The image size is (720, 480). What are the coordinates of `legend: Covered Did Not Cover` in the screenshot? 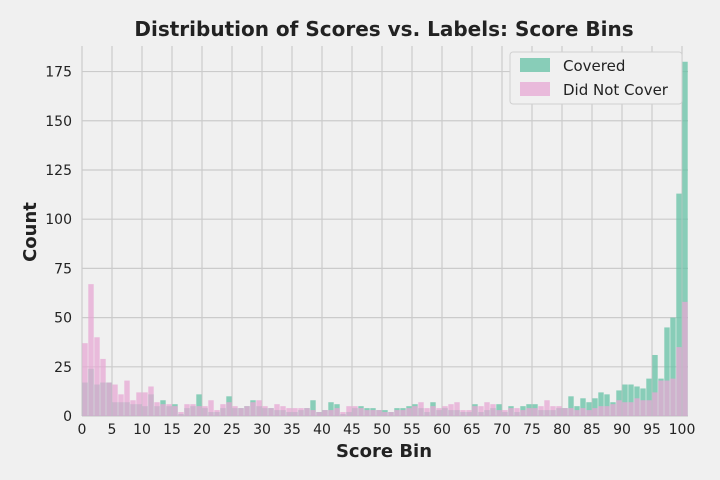 It's located at (596, 78).